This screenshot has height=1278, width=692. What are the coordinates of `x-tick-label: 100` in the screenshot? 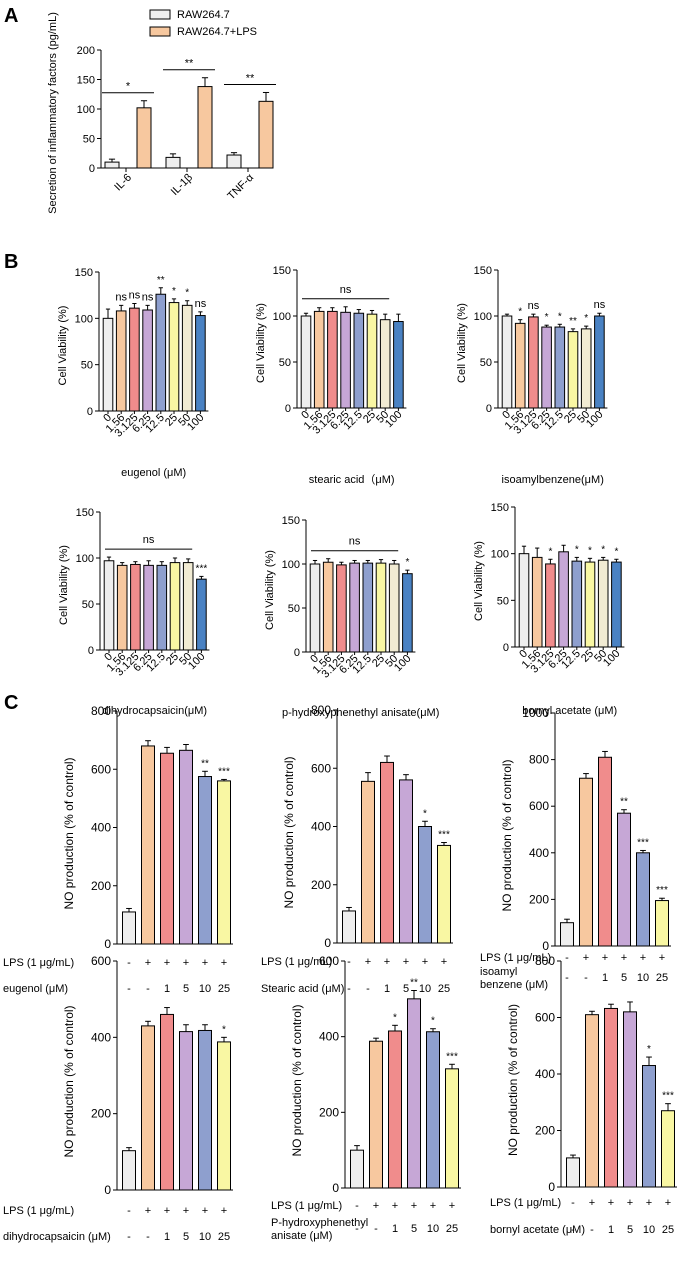 It's located at (196, 661).